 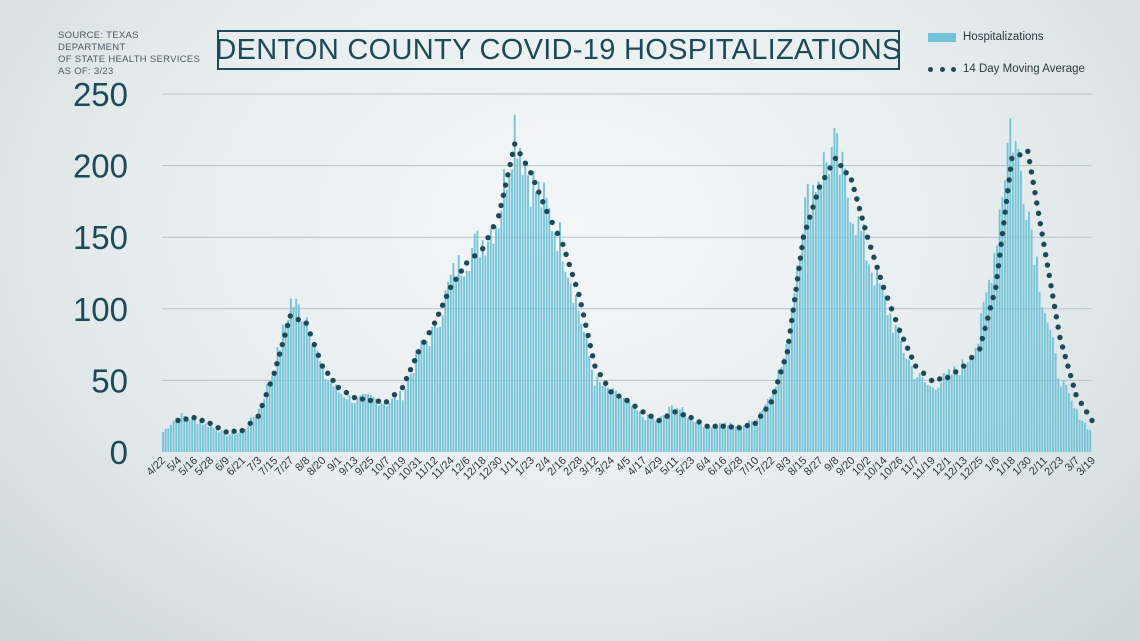 What do you see at coordinates (1006, 69) in the screenshot?
I see `legend-item-moving-average: 14 Day Moving Average` at bounding box center [1006, 69].